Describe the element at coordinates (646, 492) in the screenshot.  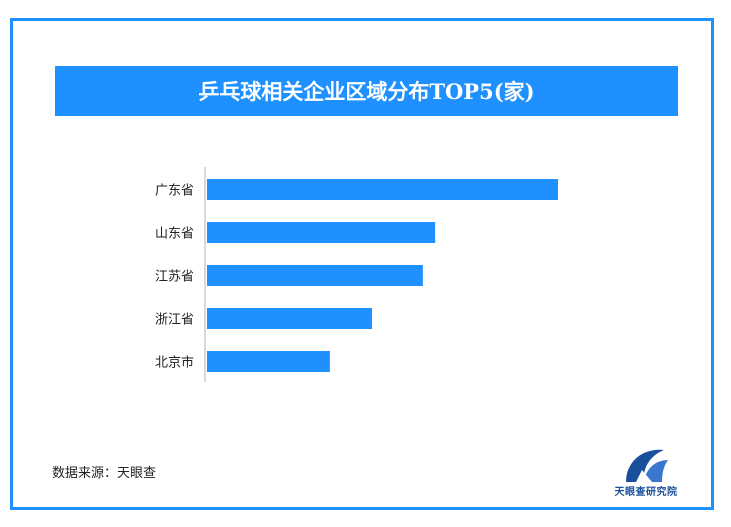
I see `logo-text: 天眼查研究院` at that location.